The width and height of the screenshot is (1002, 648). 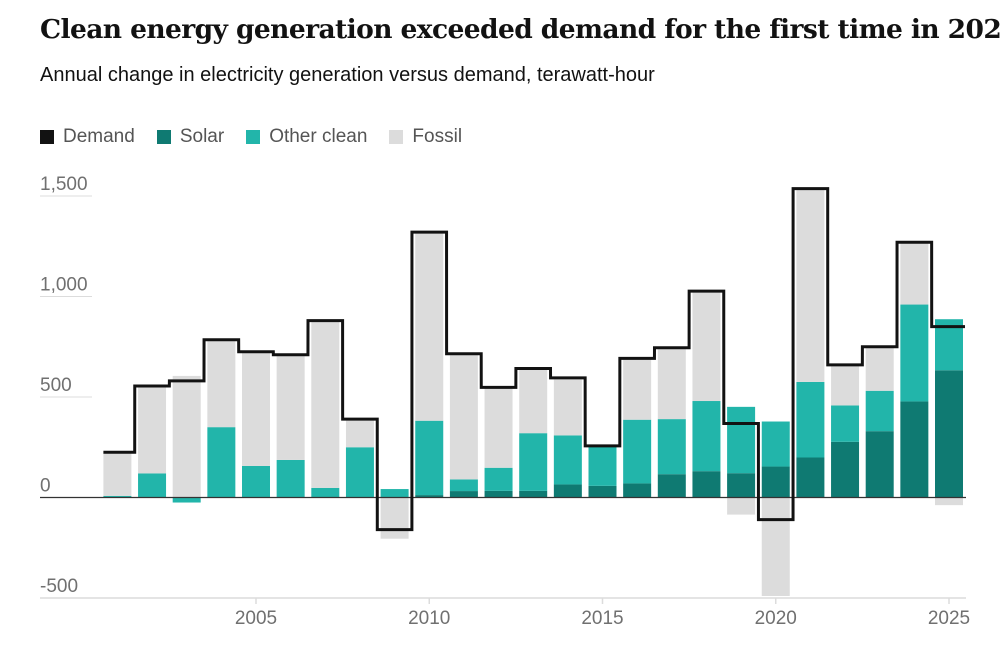 I want to click on bar-fossil-2004, so click(x=221, y=384).